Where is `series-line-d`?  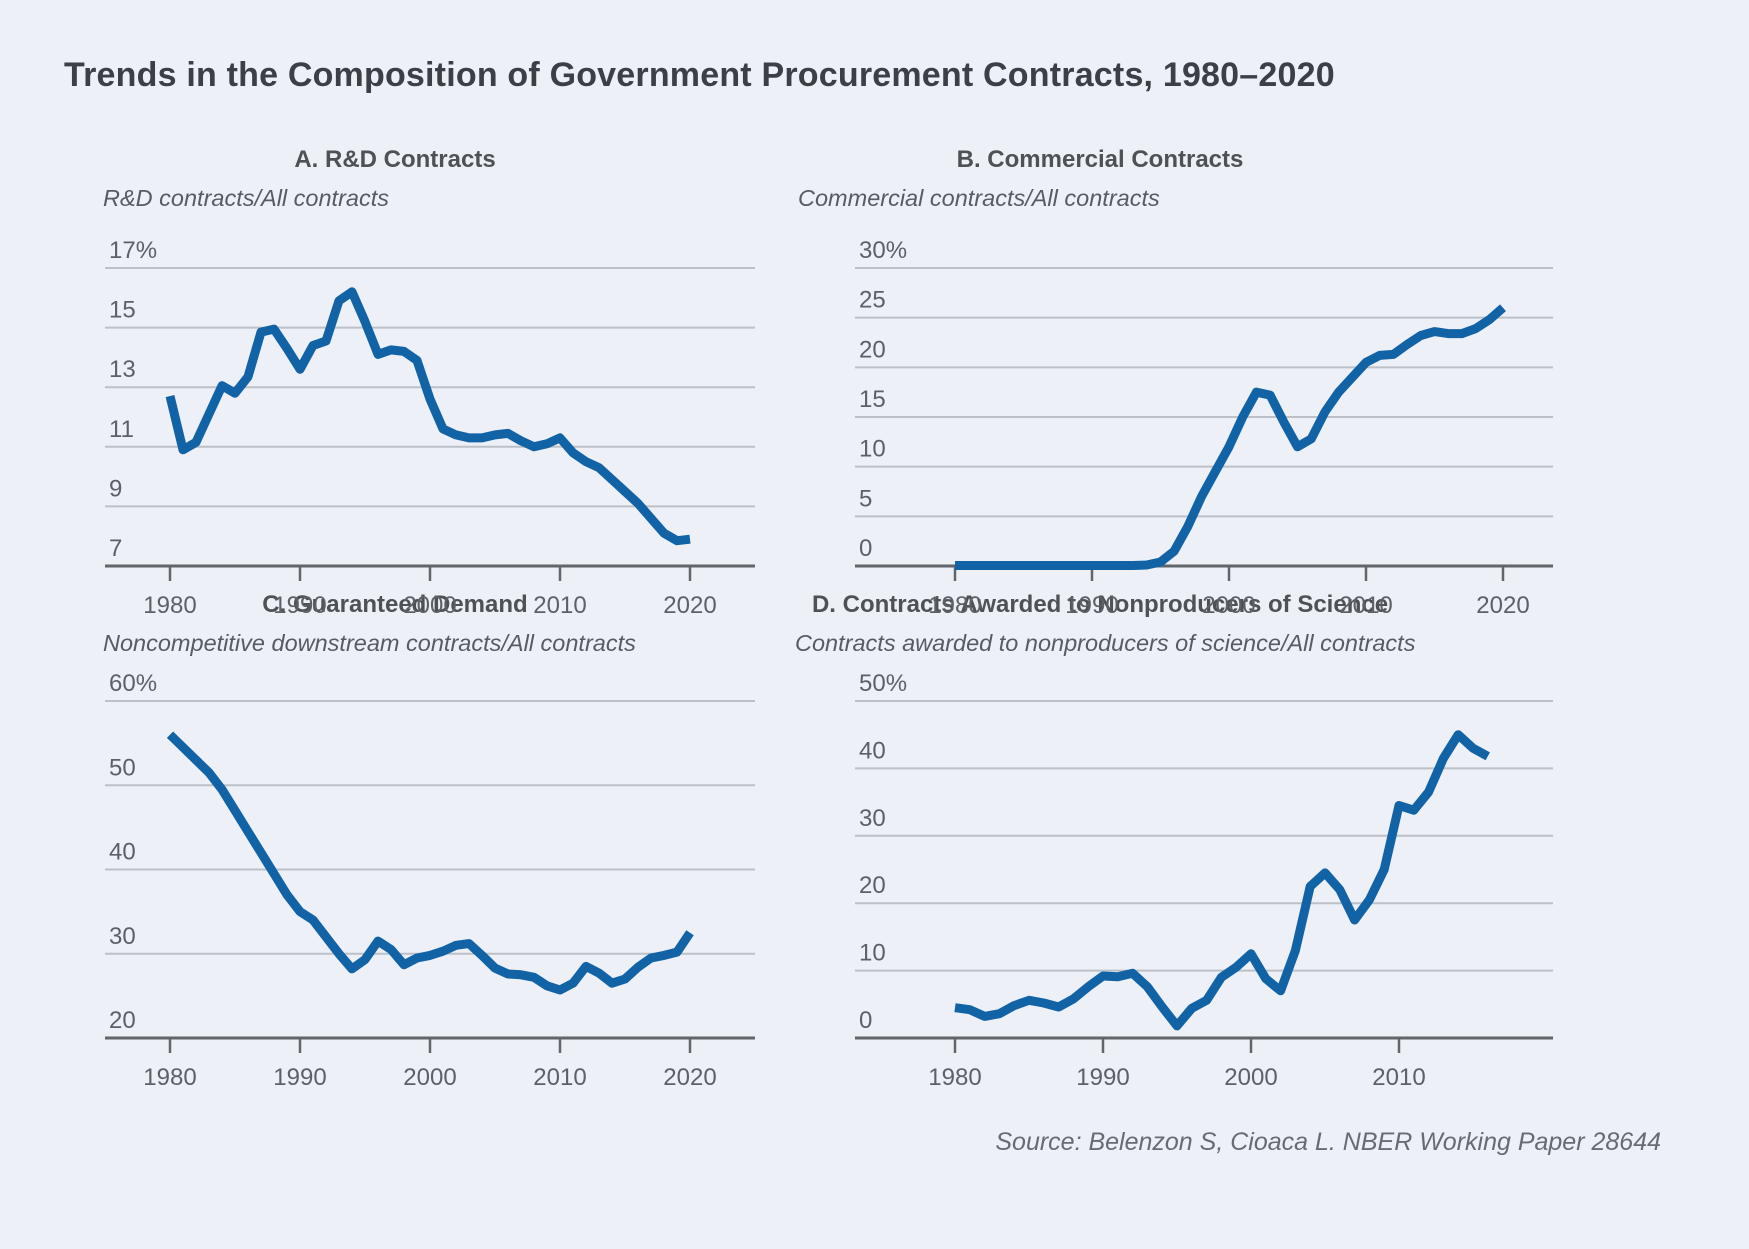 series-line-d is located at coordinates (1222, 880).